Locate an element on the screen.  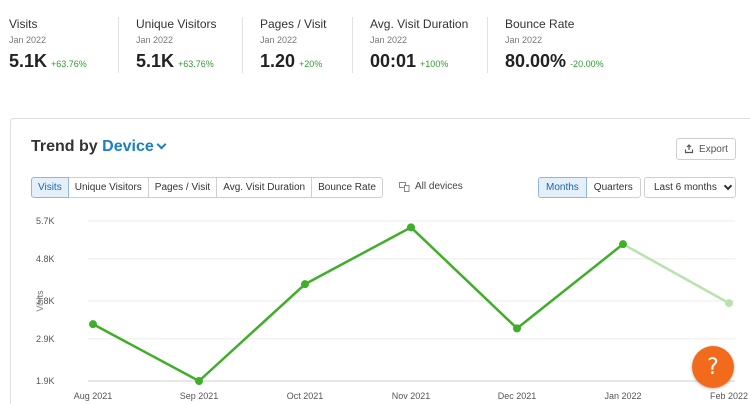
kpi-bounce-rate: Bounce Rate Jan 2022 80.00% -20.00% is located at coordinates (554, 44).